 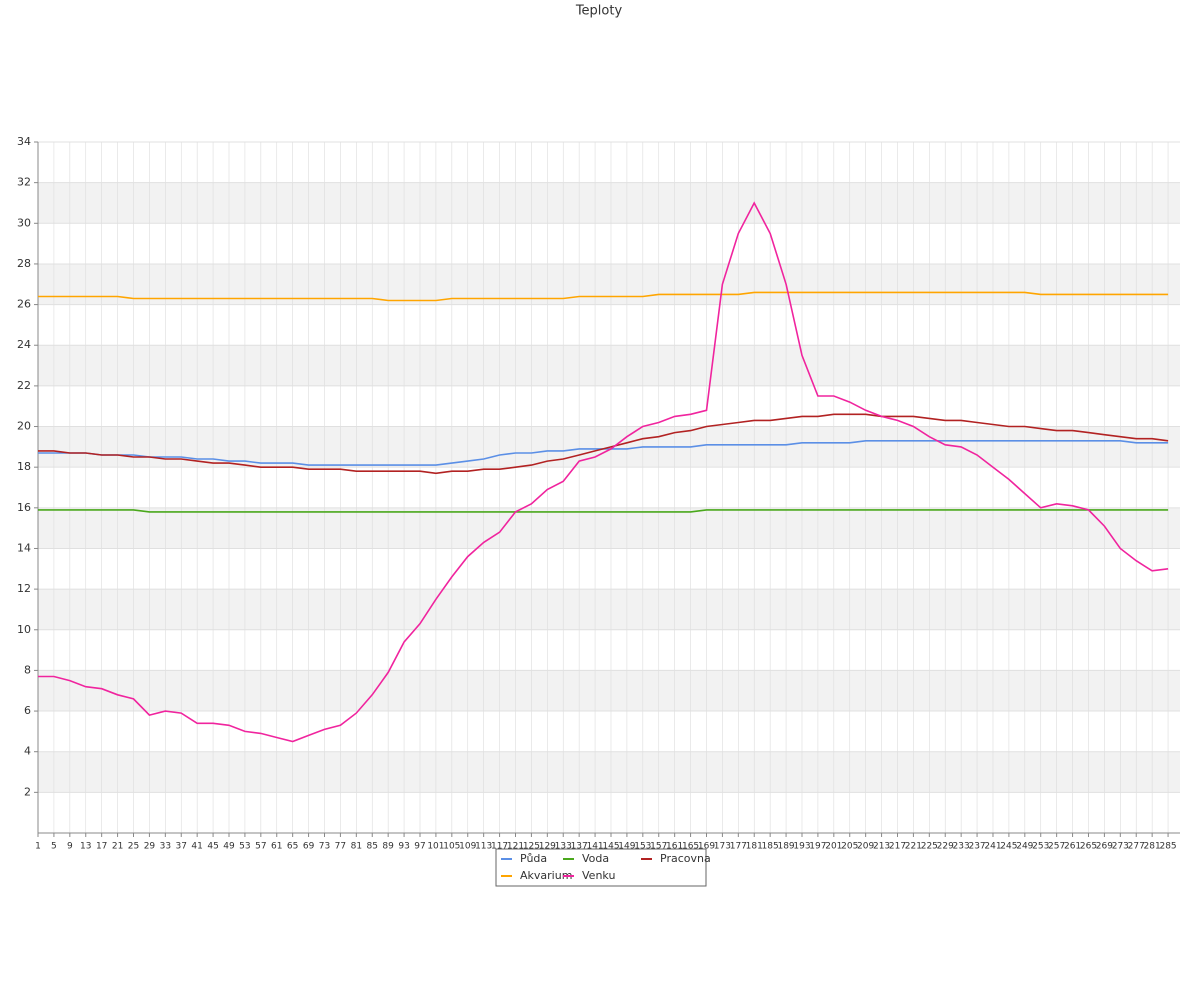 I want to click on x-tick-label: 237, so click(x=976, y=847).